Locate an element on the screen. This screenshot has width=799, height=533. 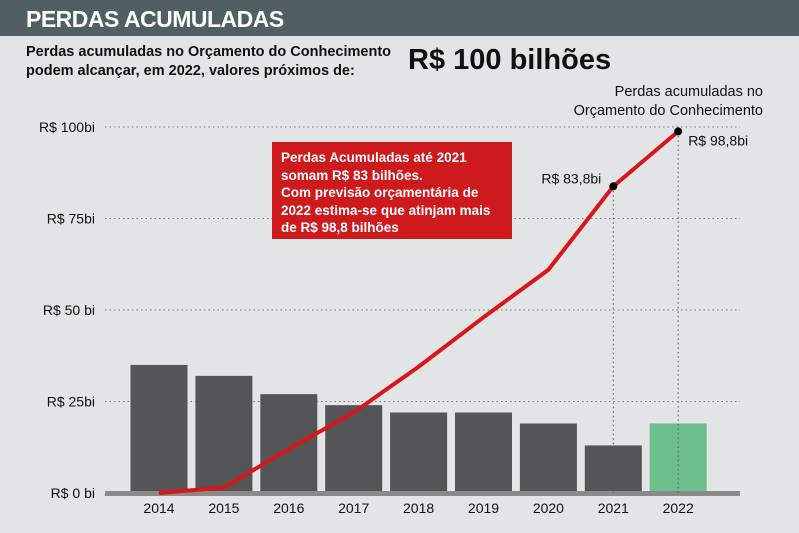
y-tick-label: R$ 100bi is located at coordinates (67, 127).